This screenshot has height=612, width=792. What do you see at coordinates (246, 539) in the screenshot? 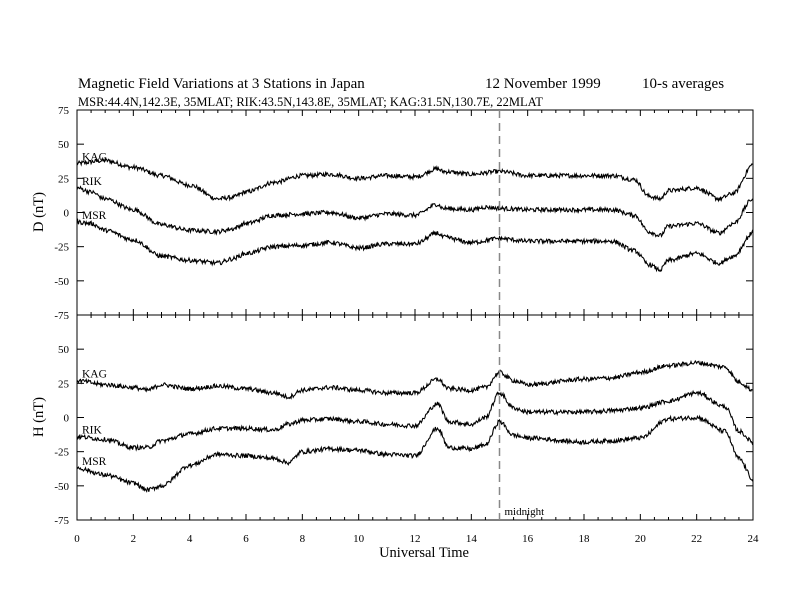
I see `x-tick-label: 6` at bounding box center [246, 539].